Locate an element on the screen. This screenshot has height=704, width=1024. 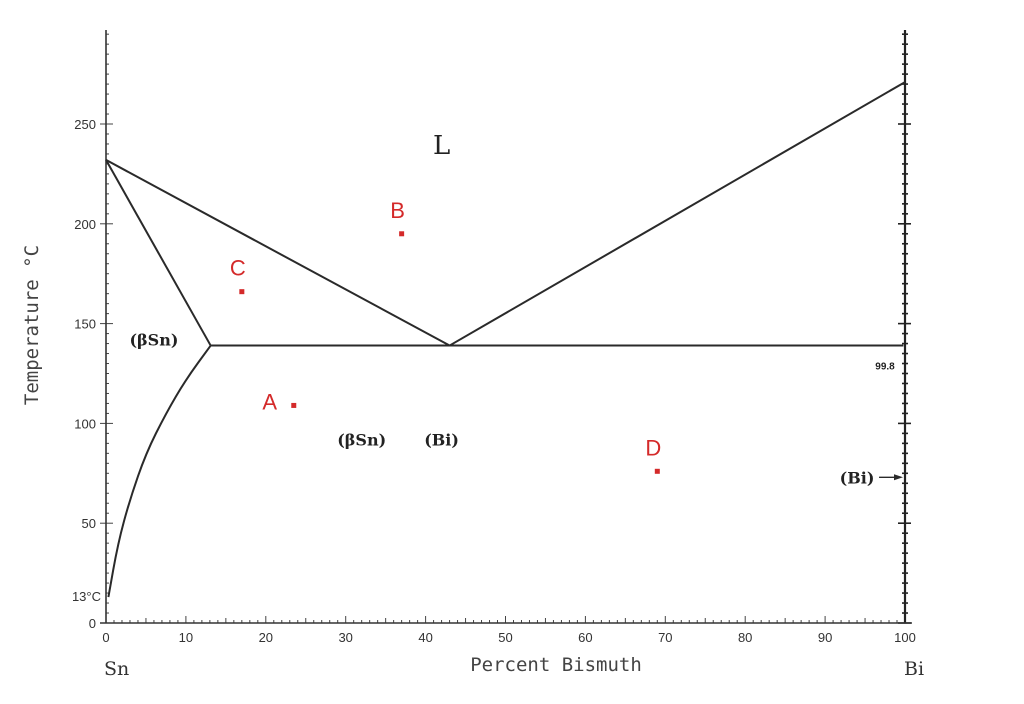
x-tick-label: 80 is located at coordinates (745, 637).